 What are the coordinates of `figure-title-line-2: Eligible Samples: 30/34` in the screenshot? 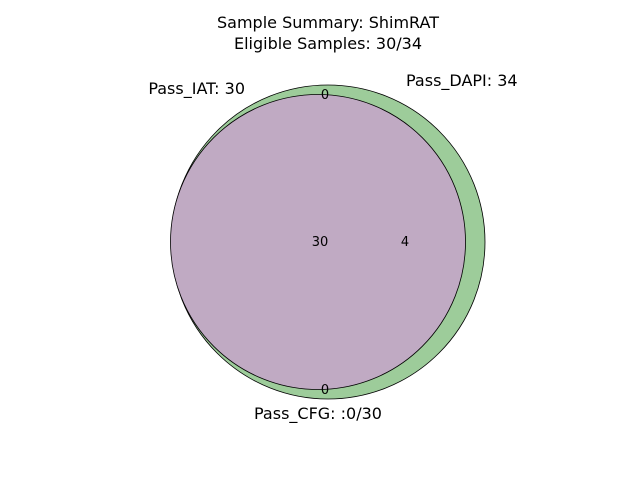 It's located at (328, 43).